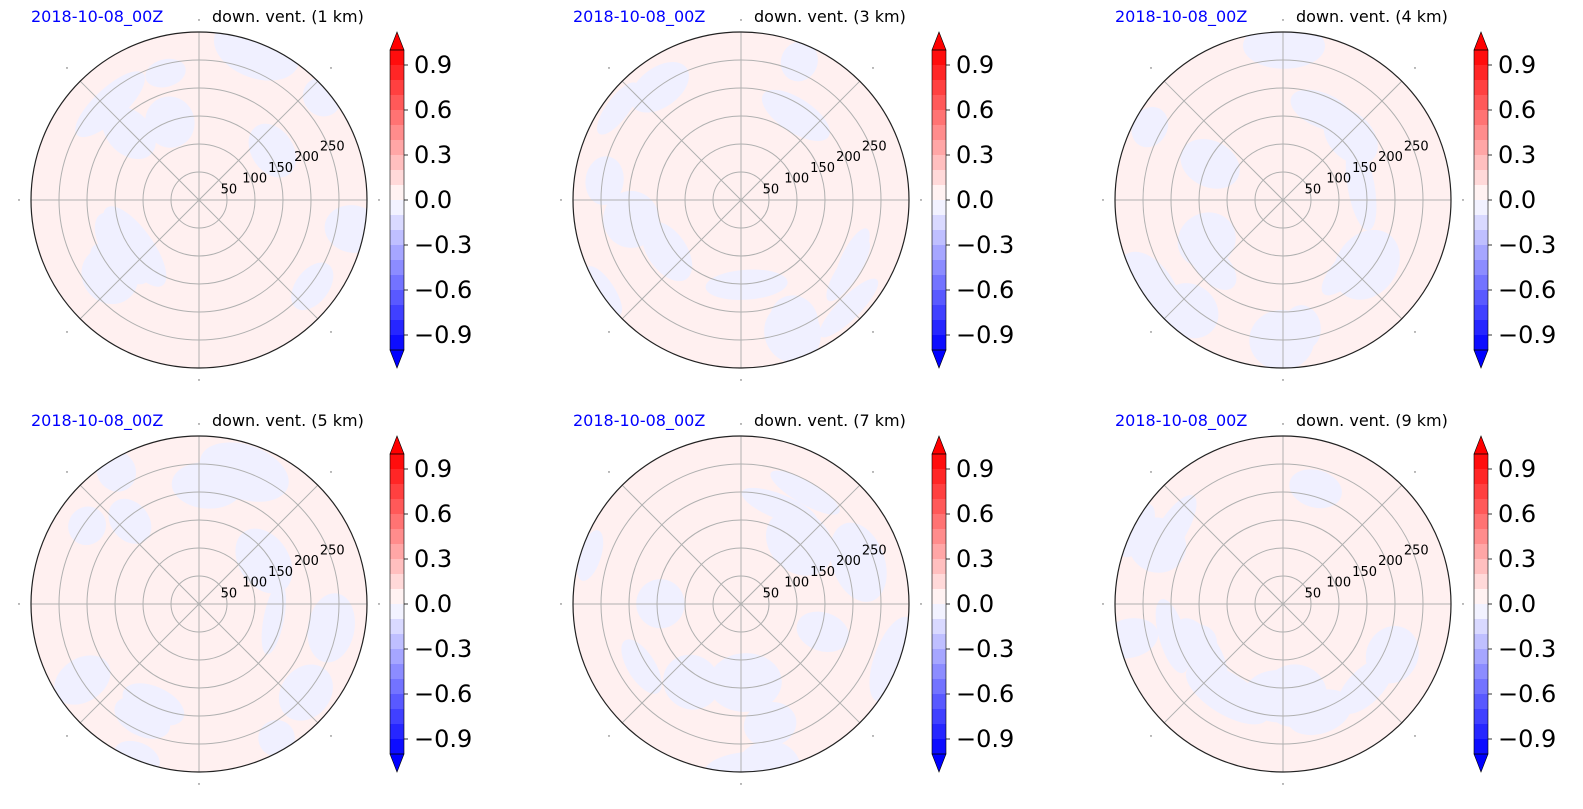  I want to click on polar-boundary, so click(741, 200).